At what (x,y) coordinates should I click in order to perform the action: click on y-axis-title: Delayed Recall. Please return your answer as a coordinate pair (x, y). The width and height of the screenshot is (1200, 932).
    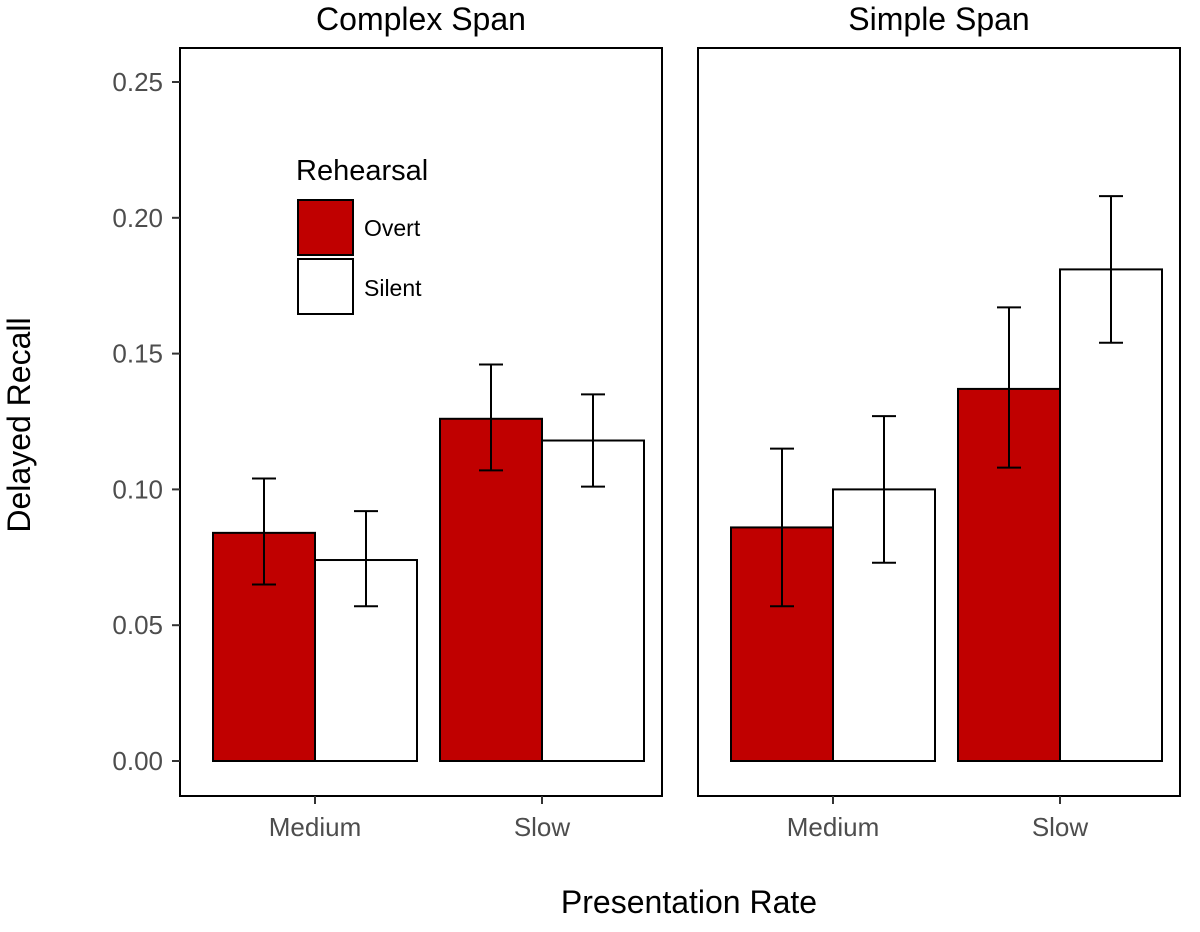
    Looking at the image, I should click on (19, 424).